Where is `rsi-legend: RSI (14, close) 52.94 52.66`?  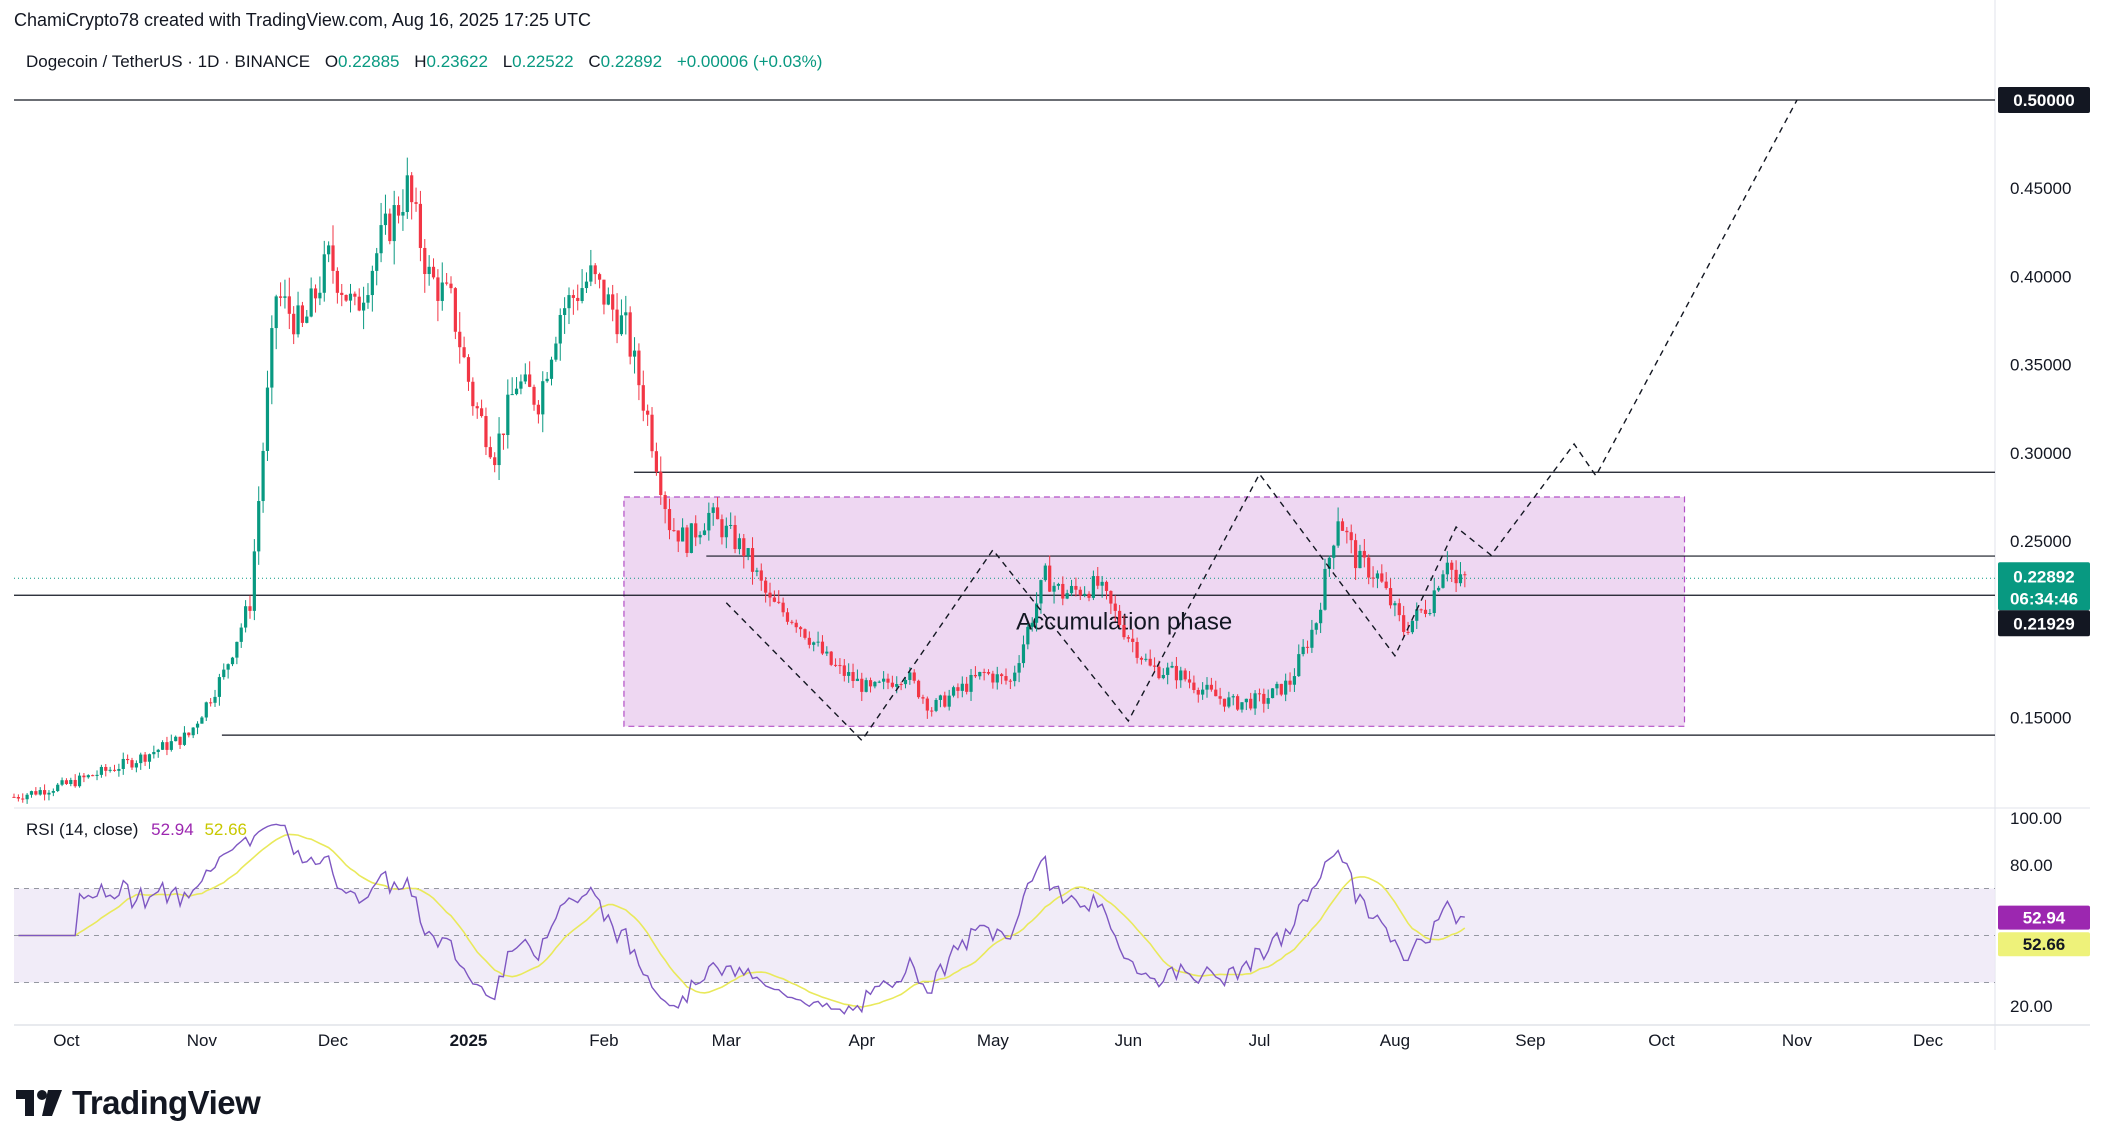 rsi-legend: RSI (14, close) 52.94 52.66 is located at coordinates (136, 830).